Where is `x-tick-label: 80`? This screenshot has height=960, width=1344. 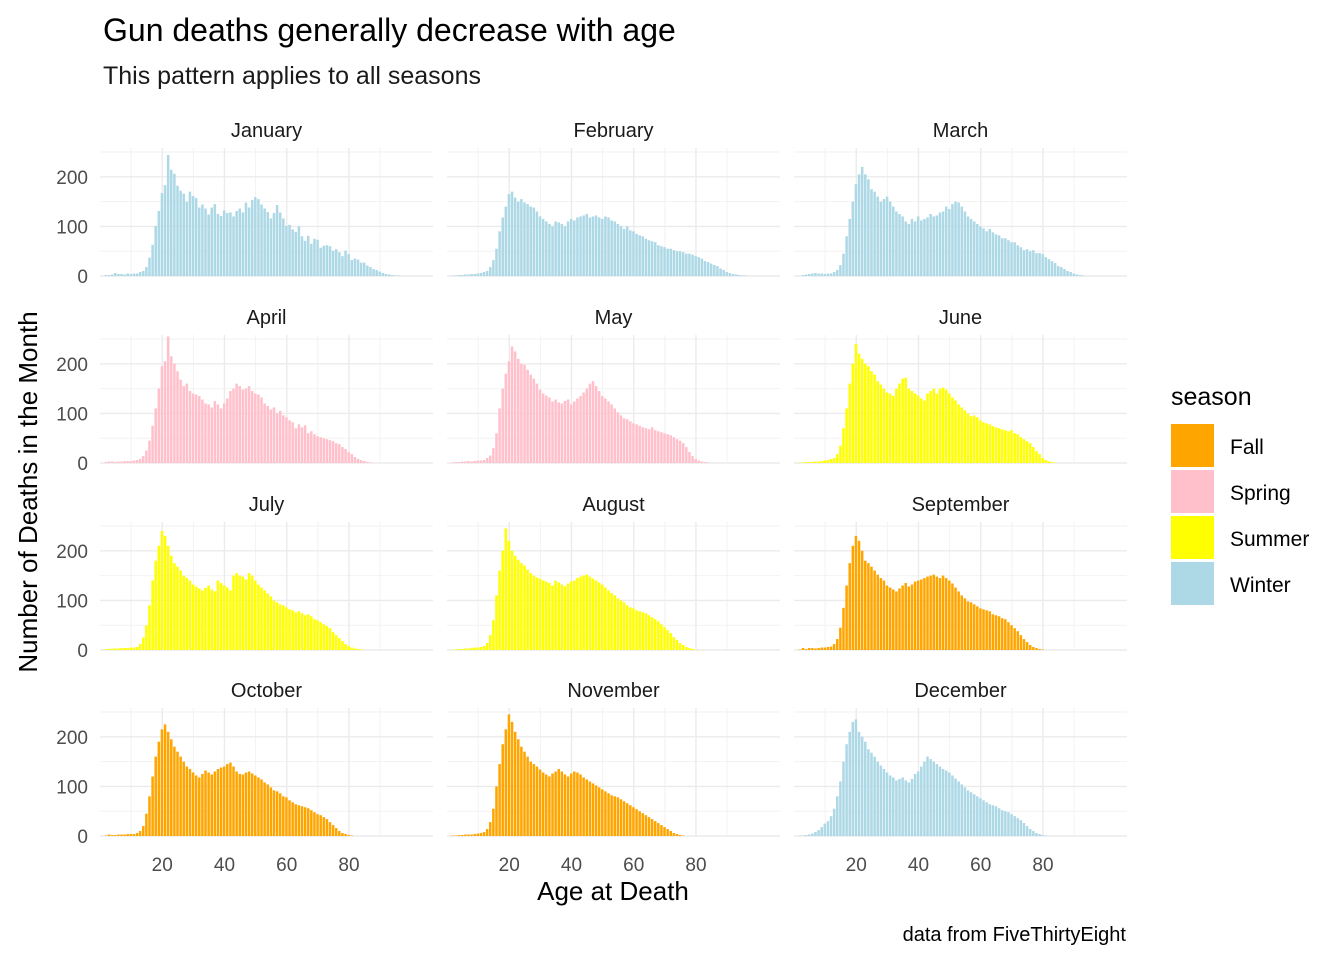 x-tick-label: 80 is located at coordinates (348, 865).